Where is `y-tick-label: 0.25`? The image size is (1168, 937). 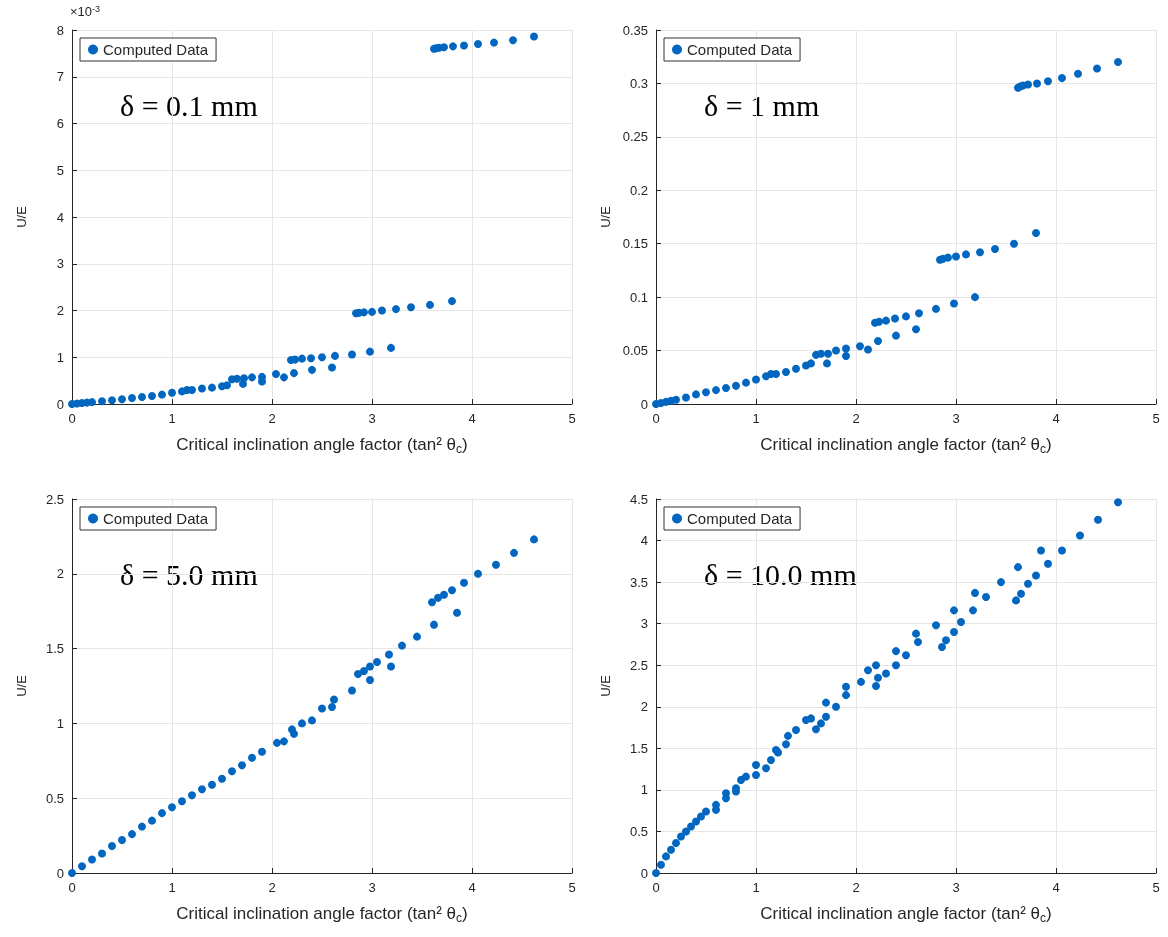 y-tick-label: 0.25 is located at coordinates (635, 137).